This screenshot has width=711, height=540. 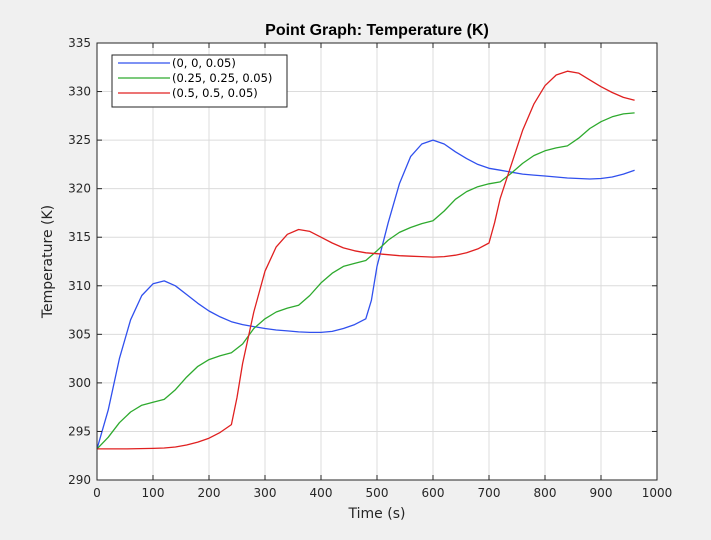 What do you see at coordinates (433, 493) in the screenshot?
I see `x-tick-label: 600` at bounding box center [433, 493].